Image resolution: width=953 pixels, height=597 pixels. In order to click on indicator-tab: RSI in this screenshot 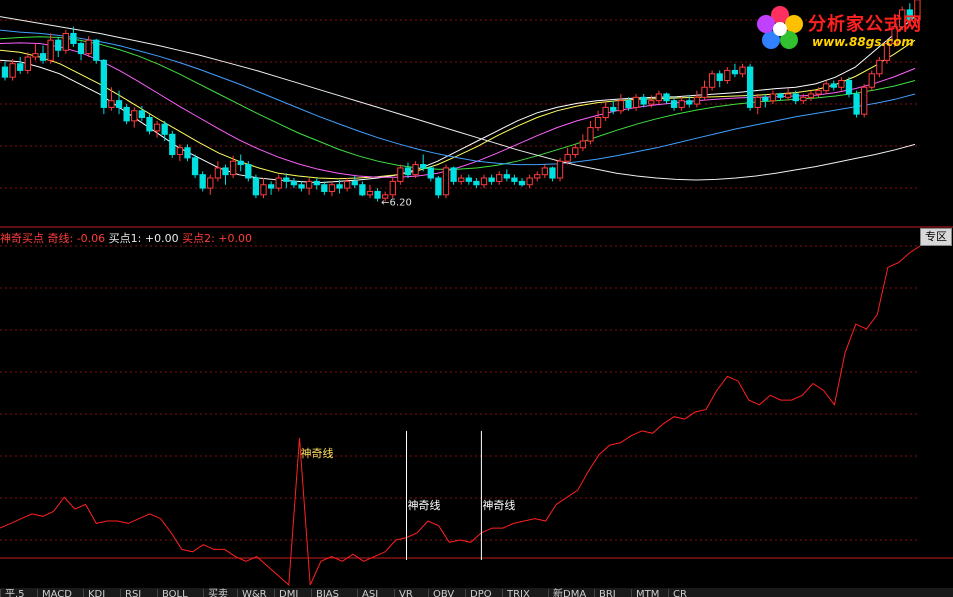, I will do `click(132, 593)`.